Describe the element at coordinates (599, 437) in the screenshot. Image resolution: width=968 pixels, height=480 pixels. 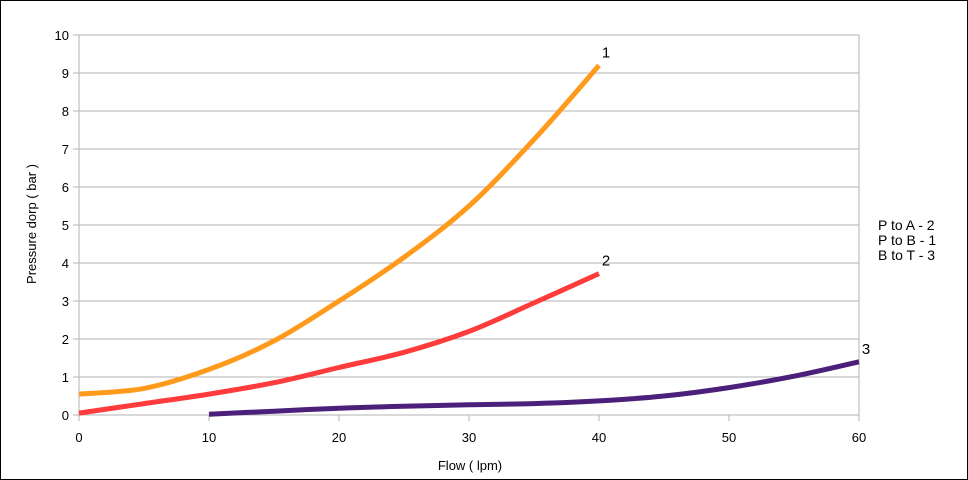
I see `x-tick-label-40: 40` at that location.